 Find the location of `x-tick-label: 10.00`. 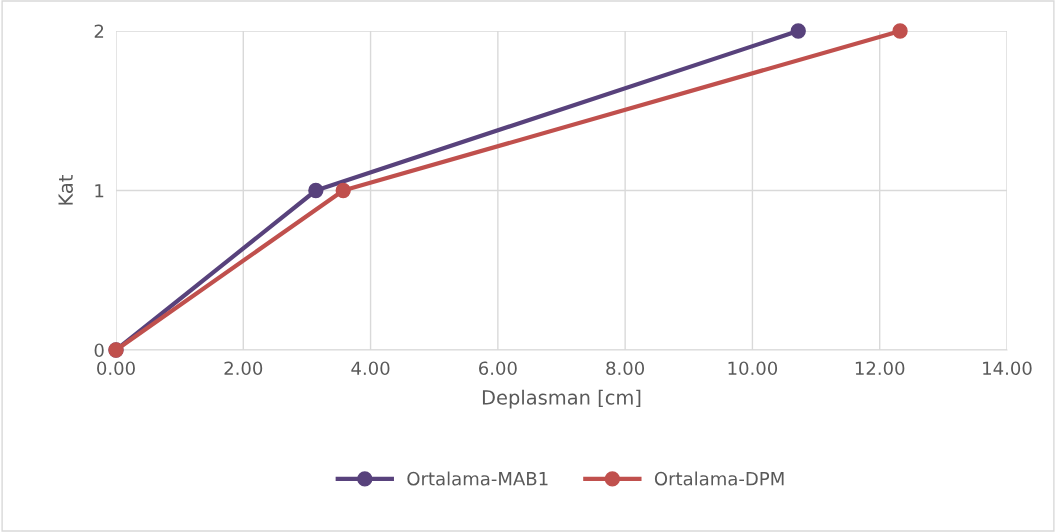

x-tick-label: 10.00 is located at coordinates (753, 368).